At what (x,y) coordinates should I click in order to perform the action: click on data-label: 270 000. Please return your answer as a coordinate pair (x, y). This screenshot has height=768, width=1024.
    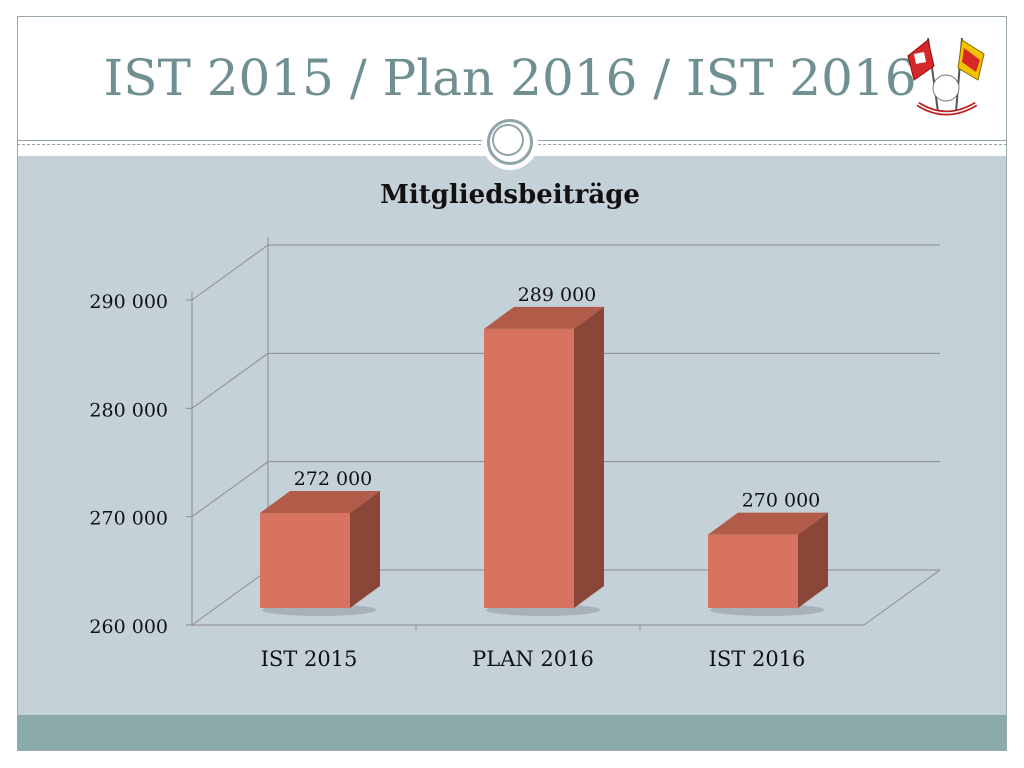
    Looking at the image, I should click on (781, 501).